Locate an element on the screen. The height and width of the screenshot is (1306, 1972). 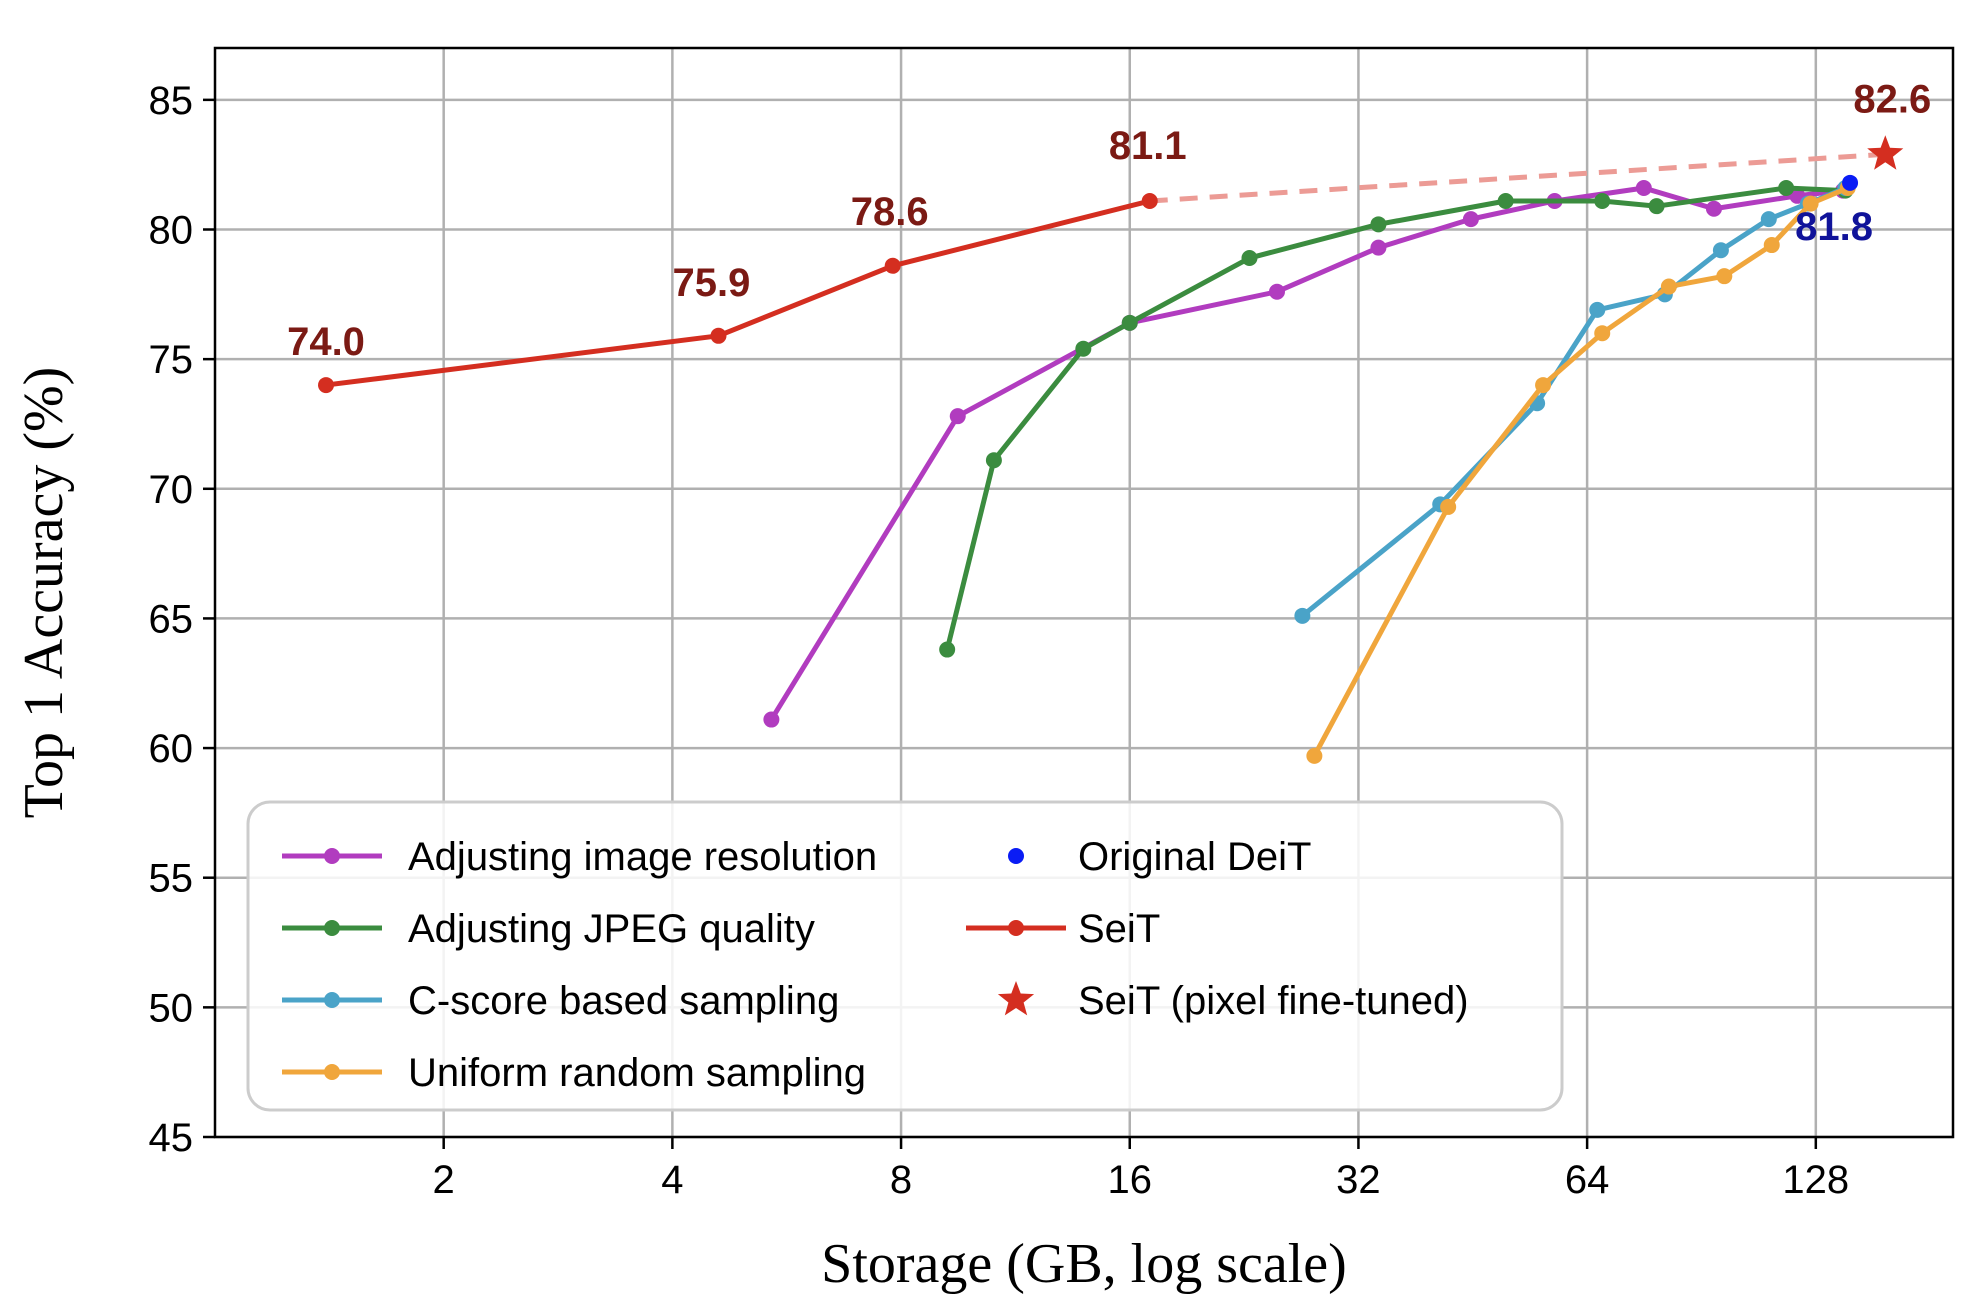
value-annotation: 81.1 is located at coordinates (1148, 146).